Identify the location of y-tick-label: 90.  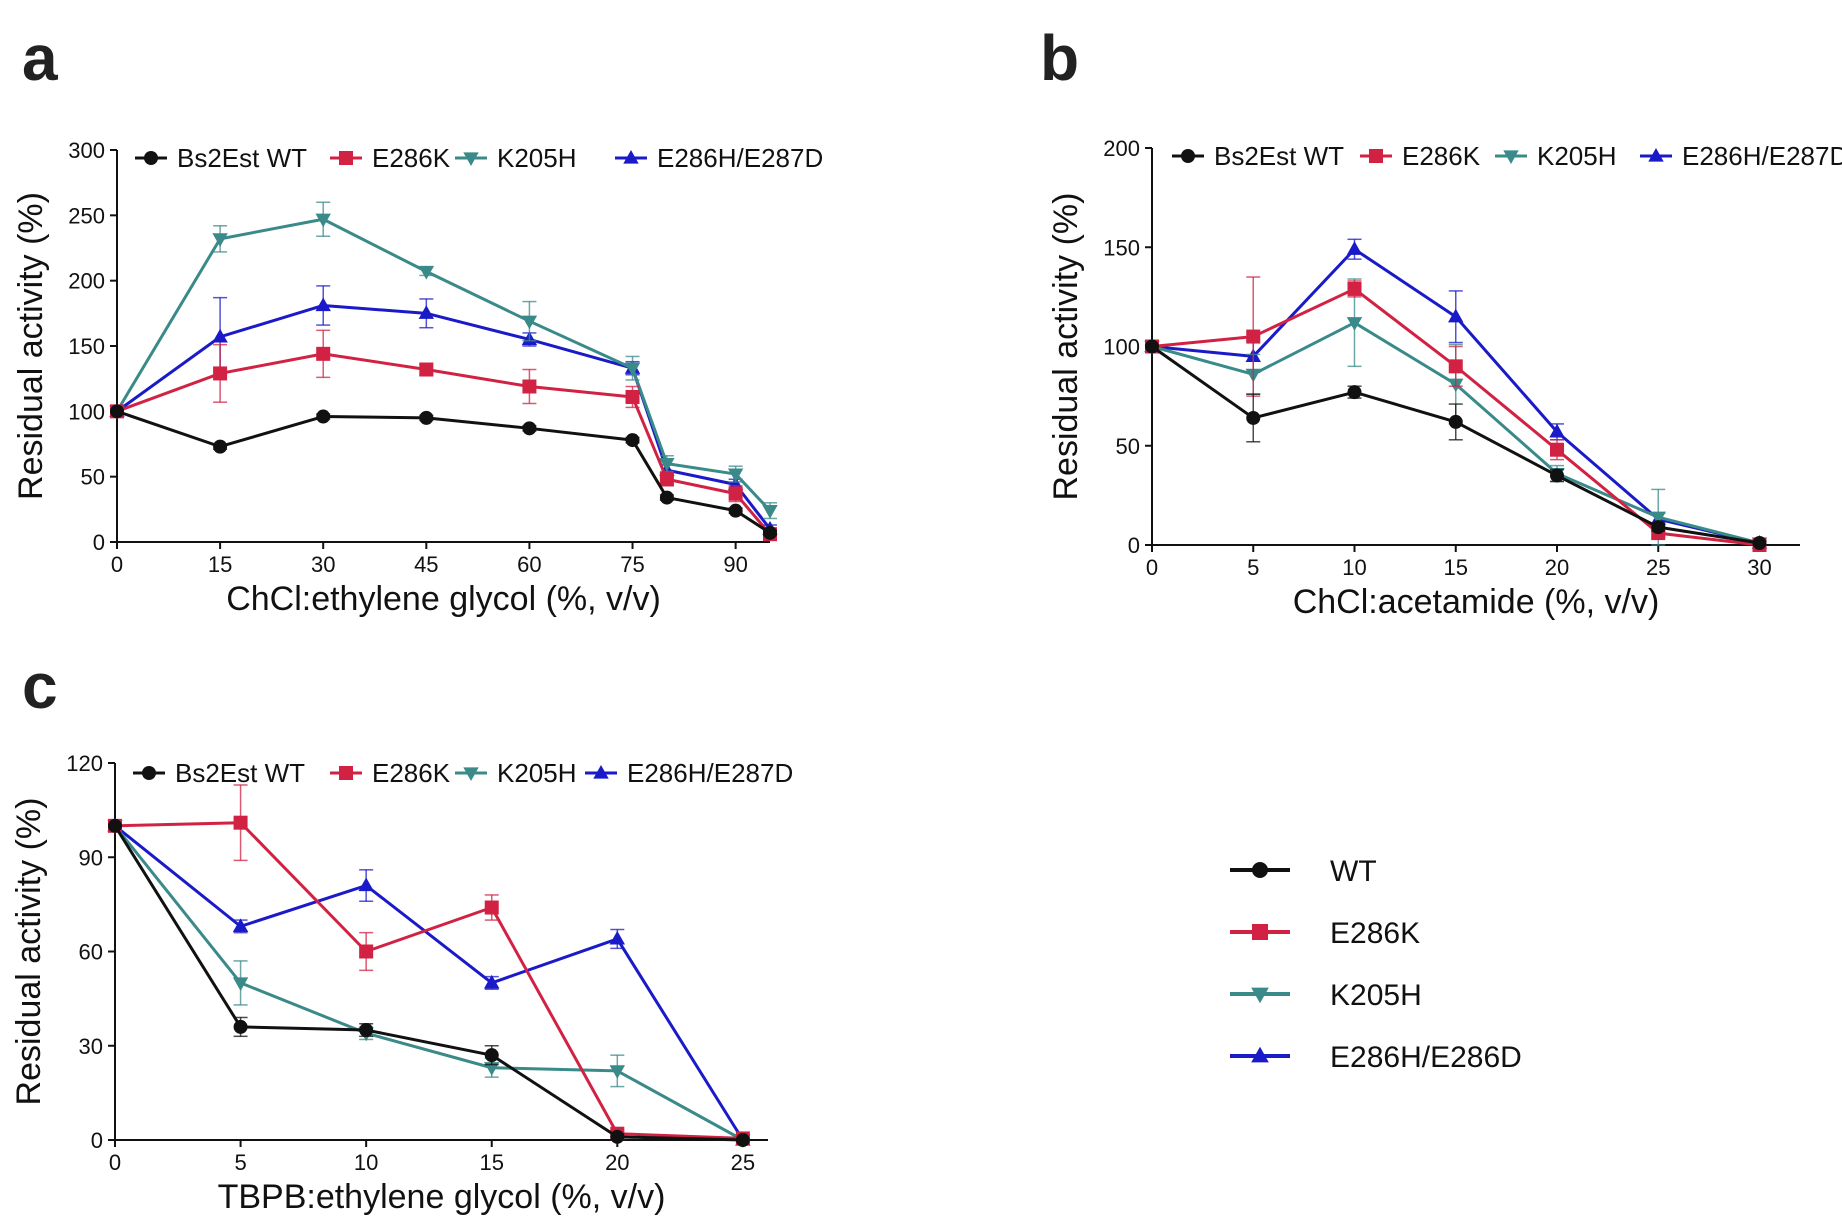
(91, 857).